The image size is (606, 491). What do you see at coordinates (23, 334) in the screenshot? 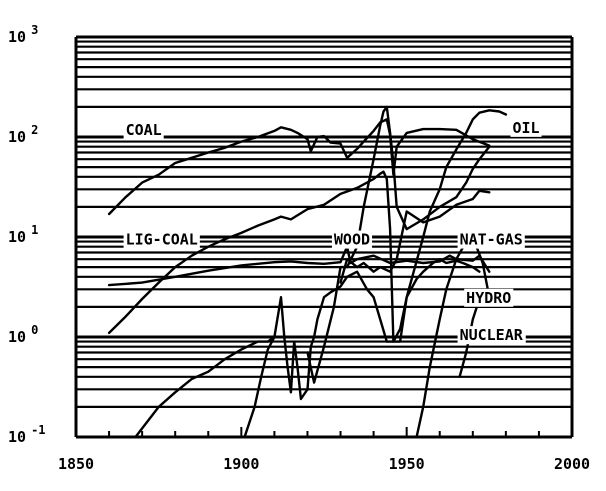
I see `y-tick-label: 10 0` at bounding box center [23, 334].